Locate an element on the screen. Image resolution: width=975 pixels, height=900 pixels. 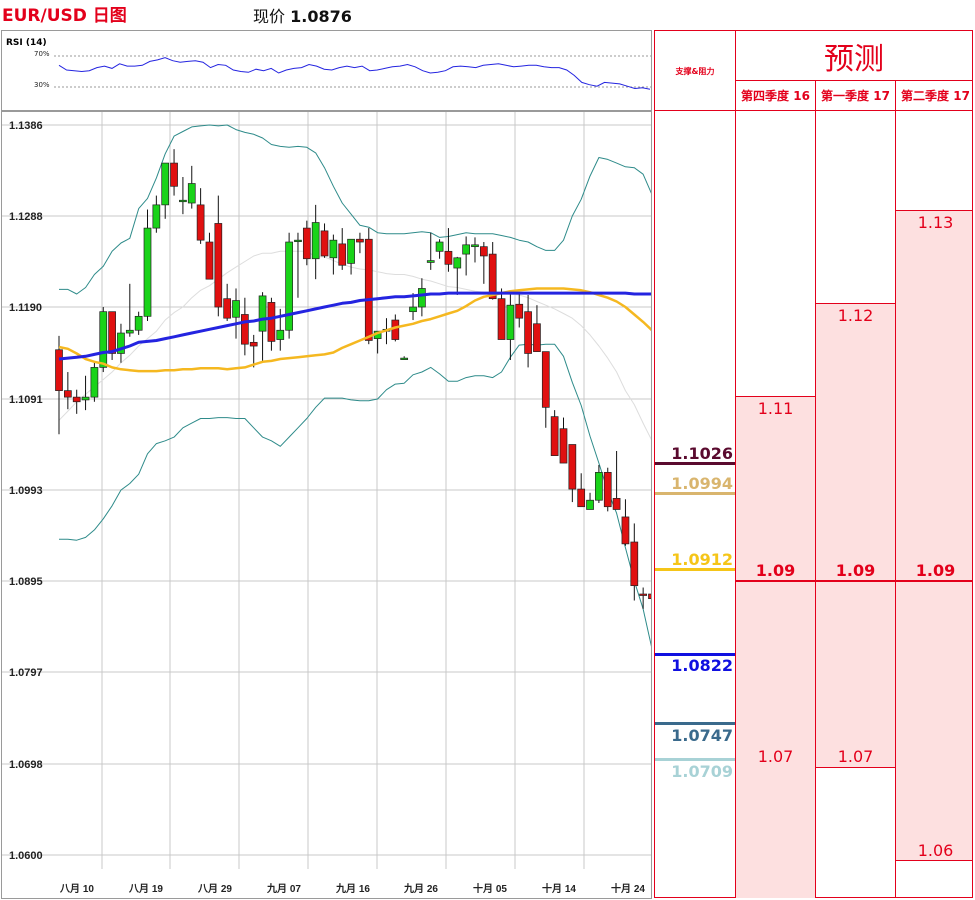
y-tick-label: 1.0600 is located at coordinates (26, 856).